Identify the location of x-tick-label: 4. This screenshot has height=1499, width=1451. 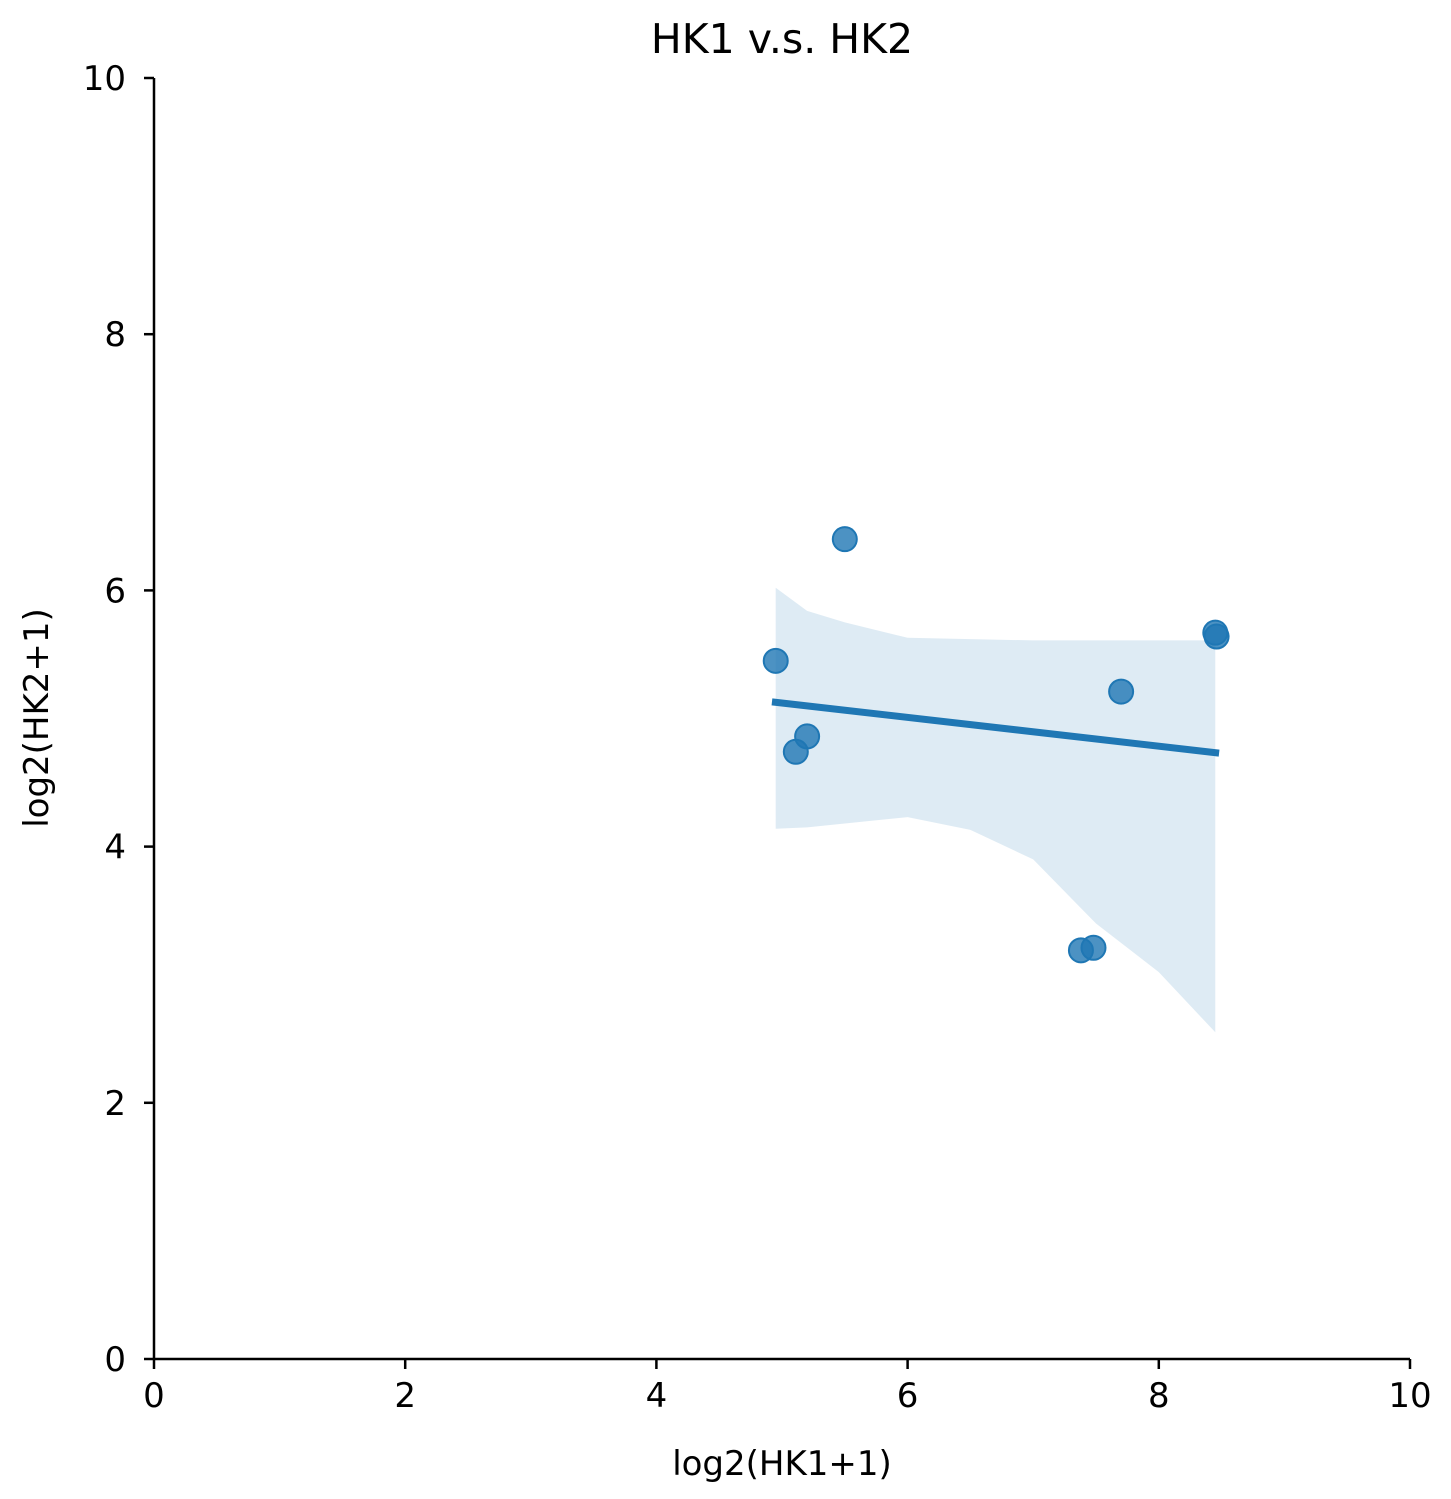
(657, 1396).